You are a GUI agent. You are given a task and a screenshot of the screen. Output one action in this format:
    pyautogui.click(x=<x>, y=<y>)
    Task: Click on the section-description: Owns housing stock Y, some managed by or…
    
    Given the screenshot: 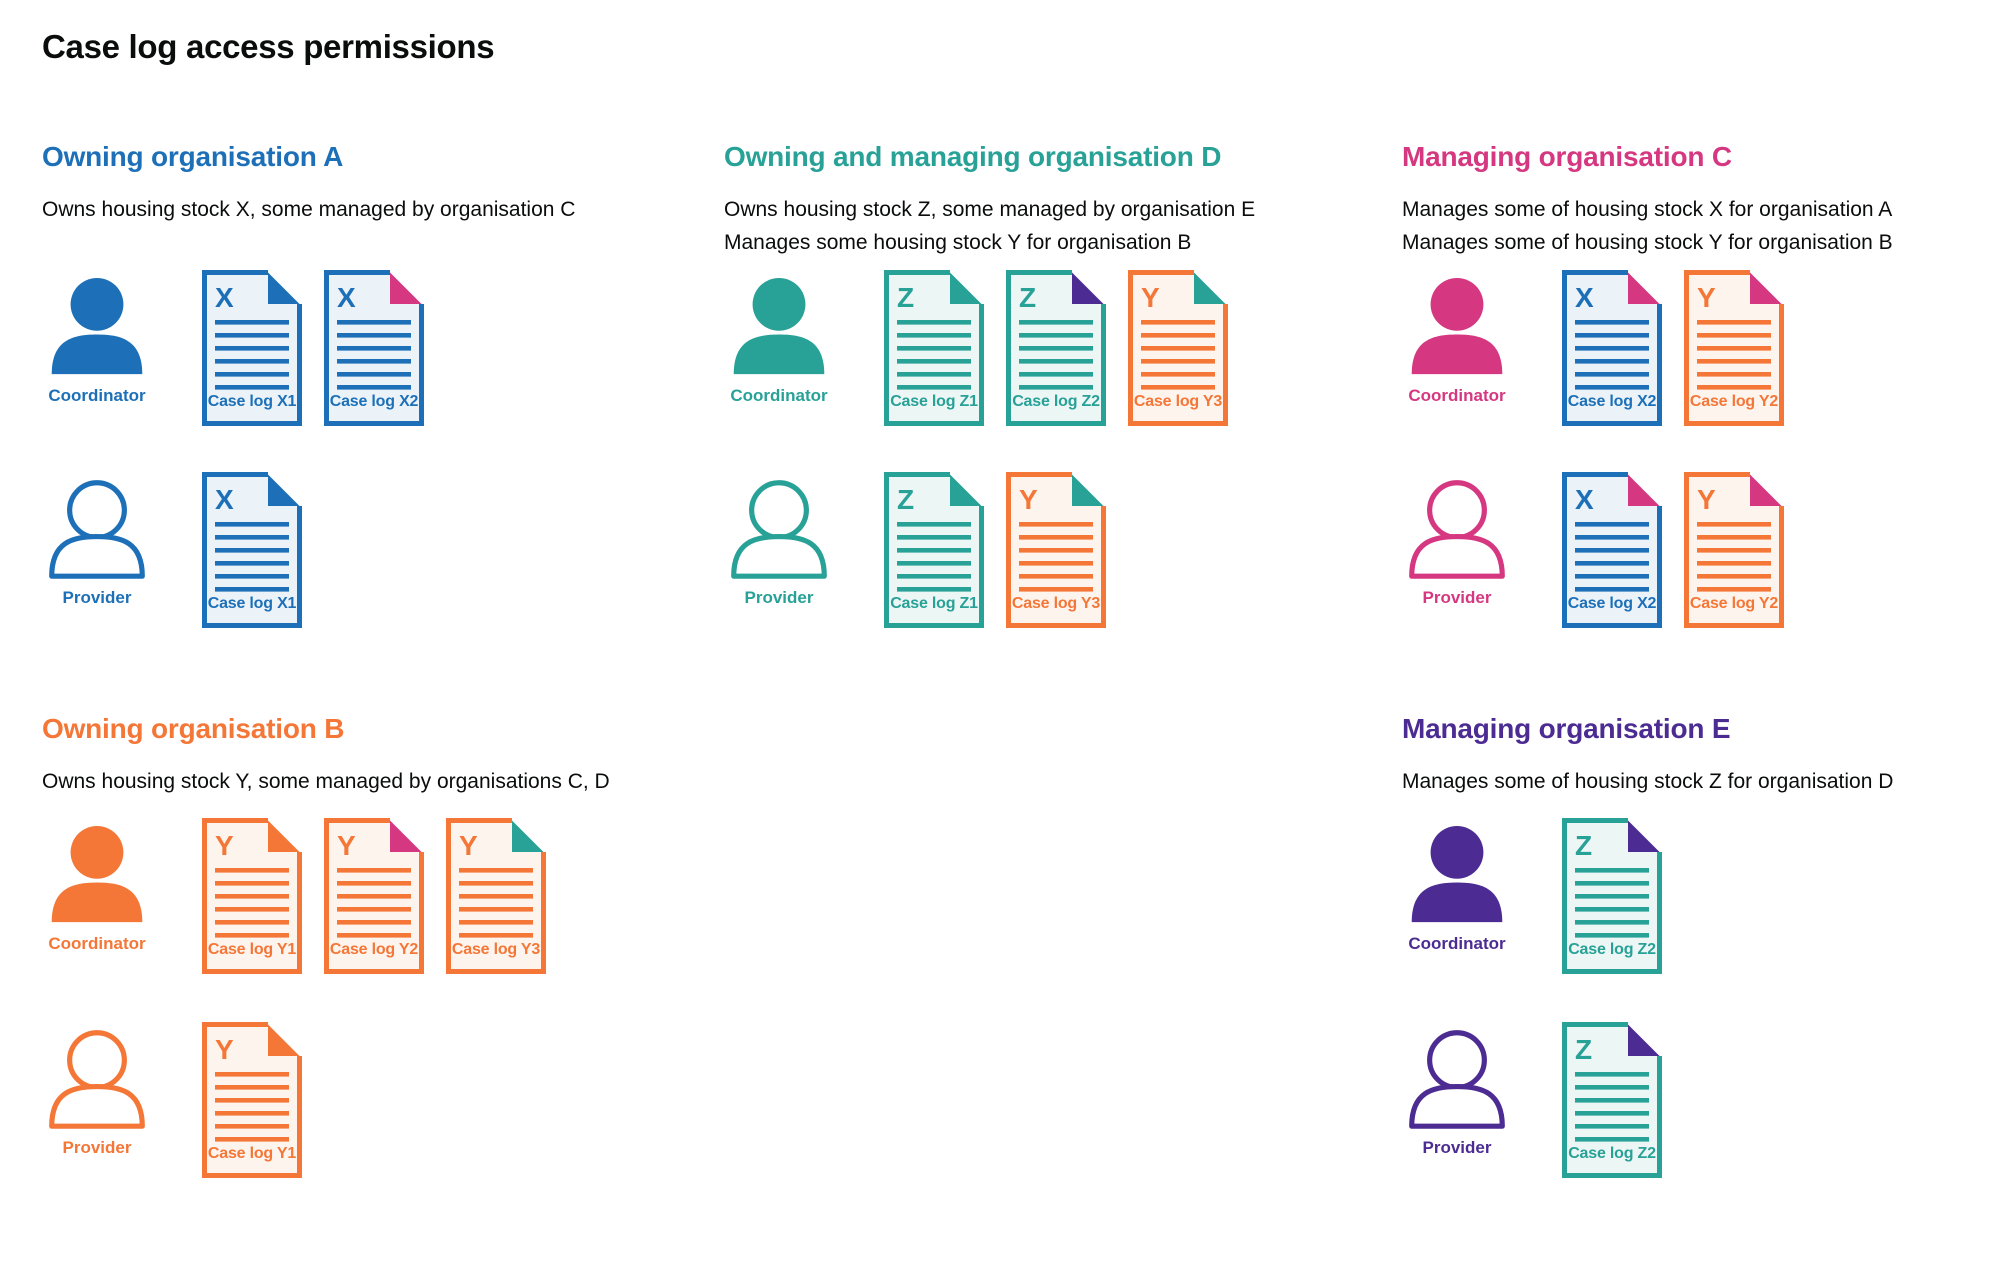 What is the action you would take?
    pyautogui.click(x=372, y=781)
    